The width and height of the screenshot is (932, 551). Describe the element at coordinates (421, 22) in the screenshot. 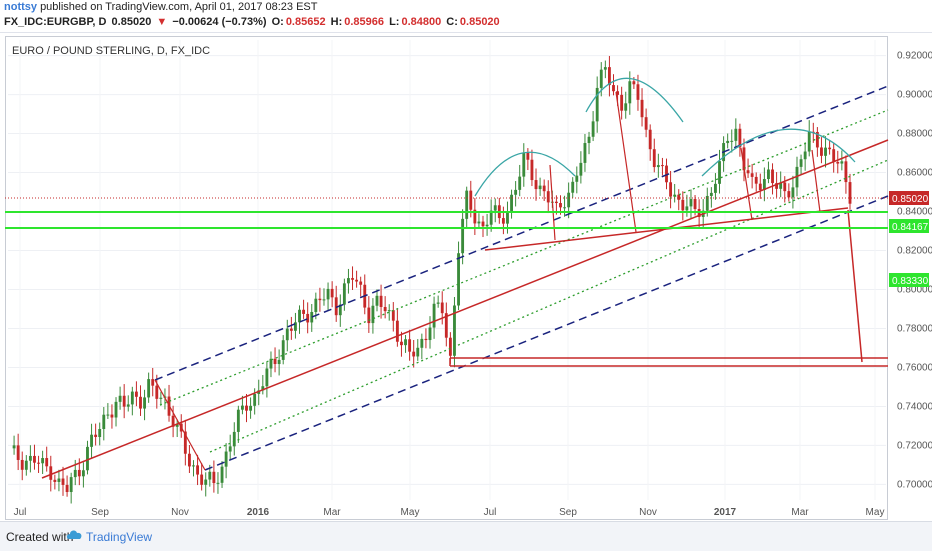

I see `low-value: 0.84800` at that location.